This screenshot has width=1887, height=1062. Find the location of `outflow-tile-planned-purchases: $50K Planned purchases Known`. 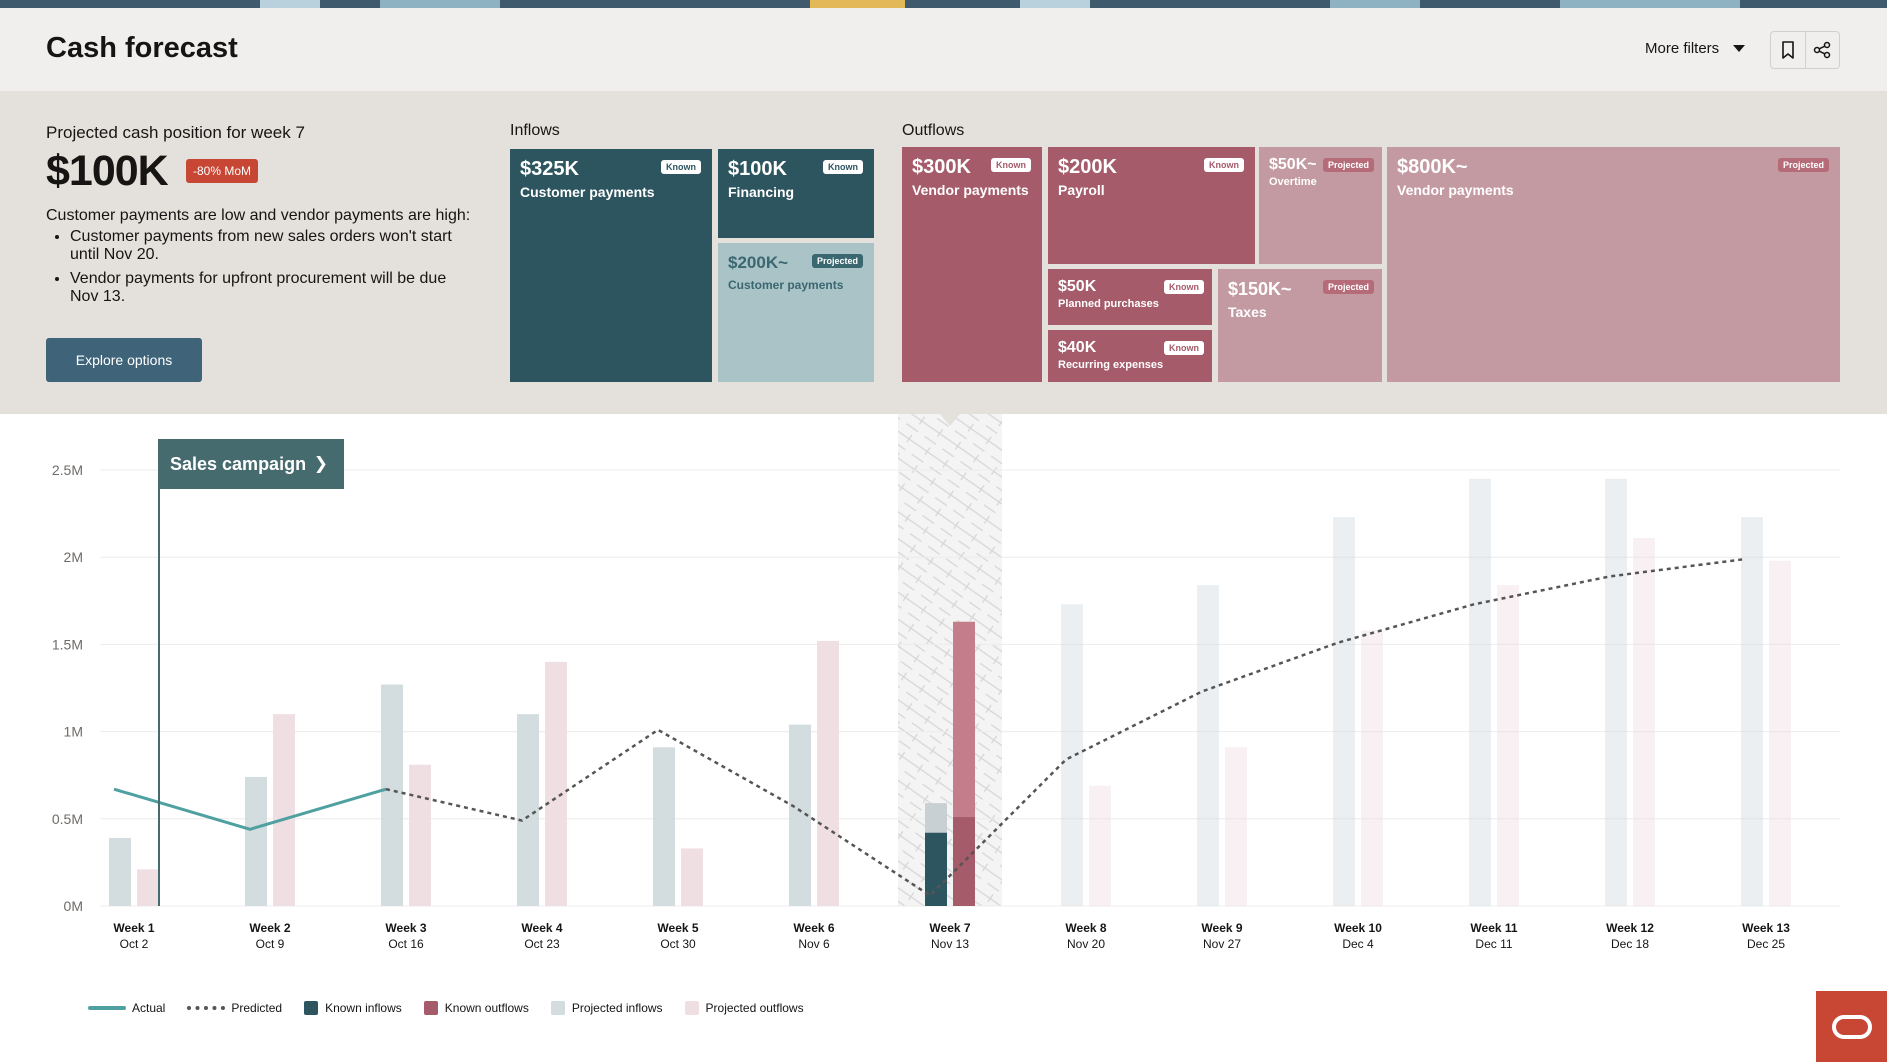

outflow-tile-planned-purchases: $50K Planned purchases Known is located at coordinates (1130, 297).